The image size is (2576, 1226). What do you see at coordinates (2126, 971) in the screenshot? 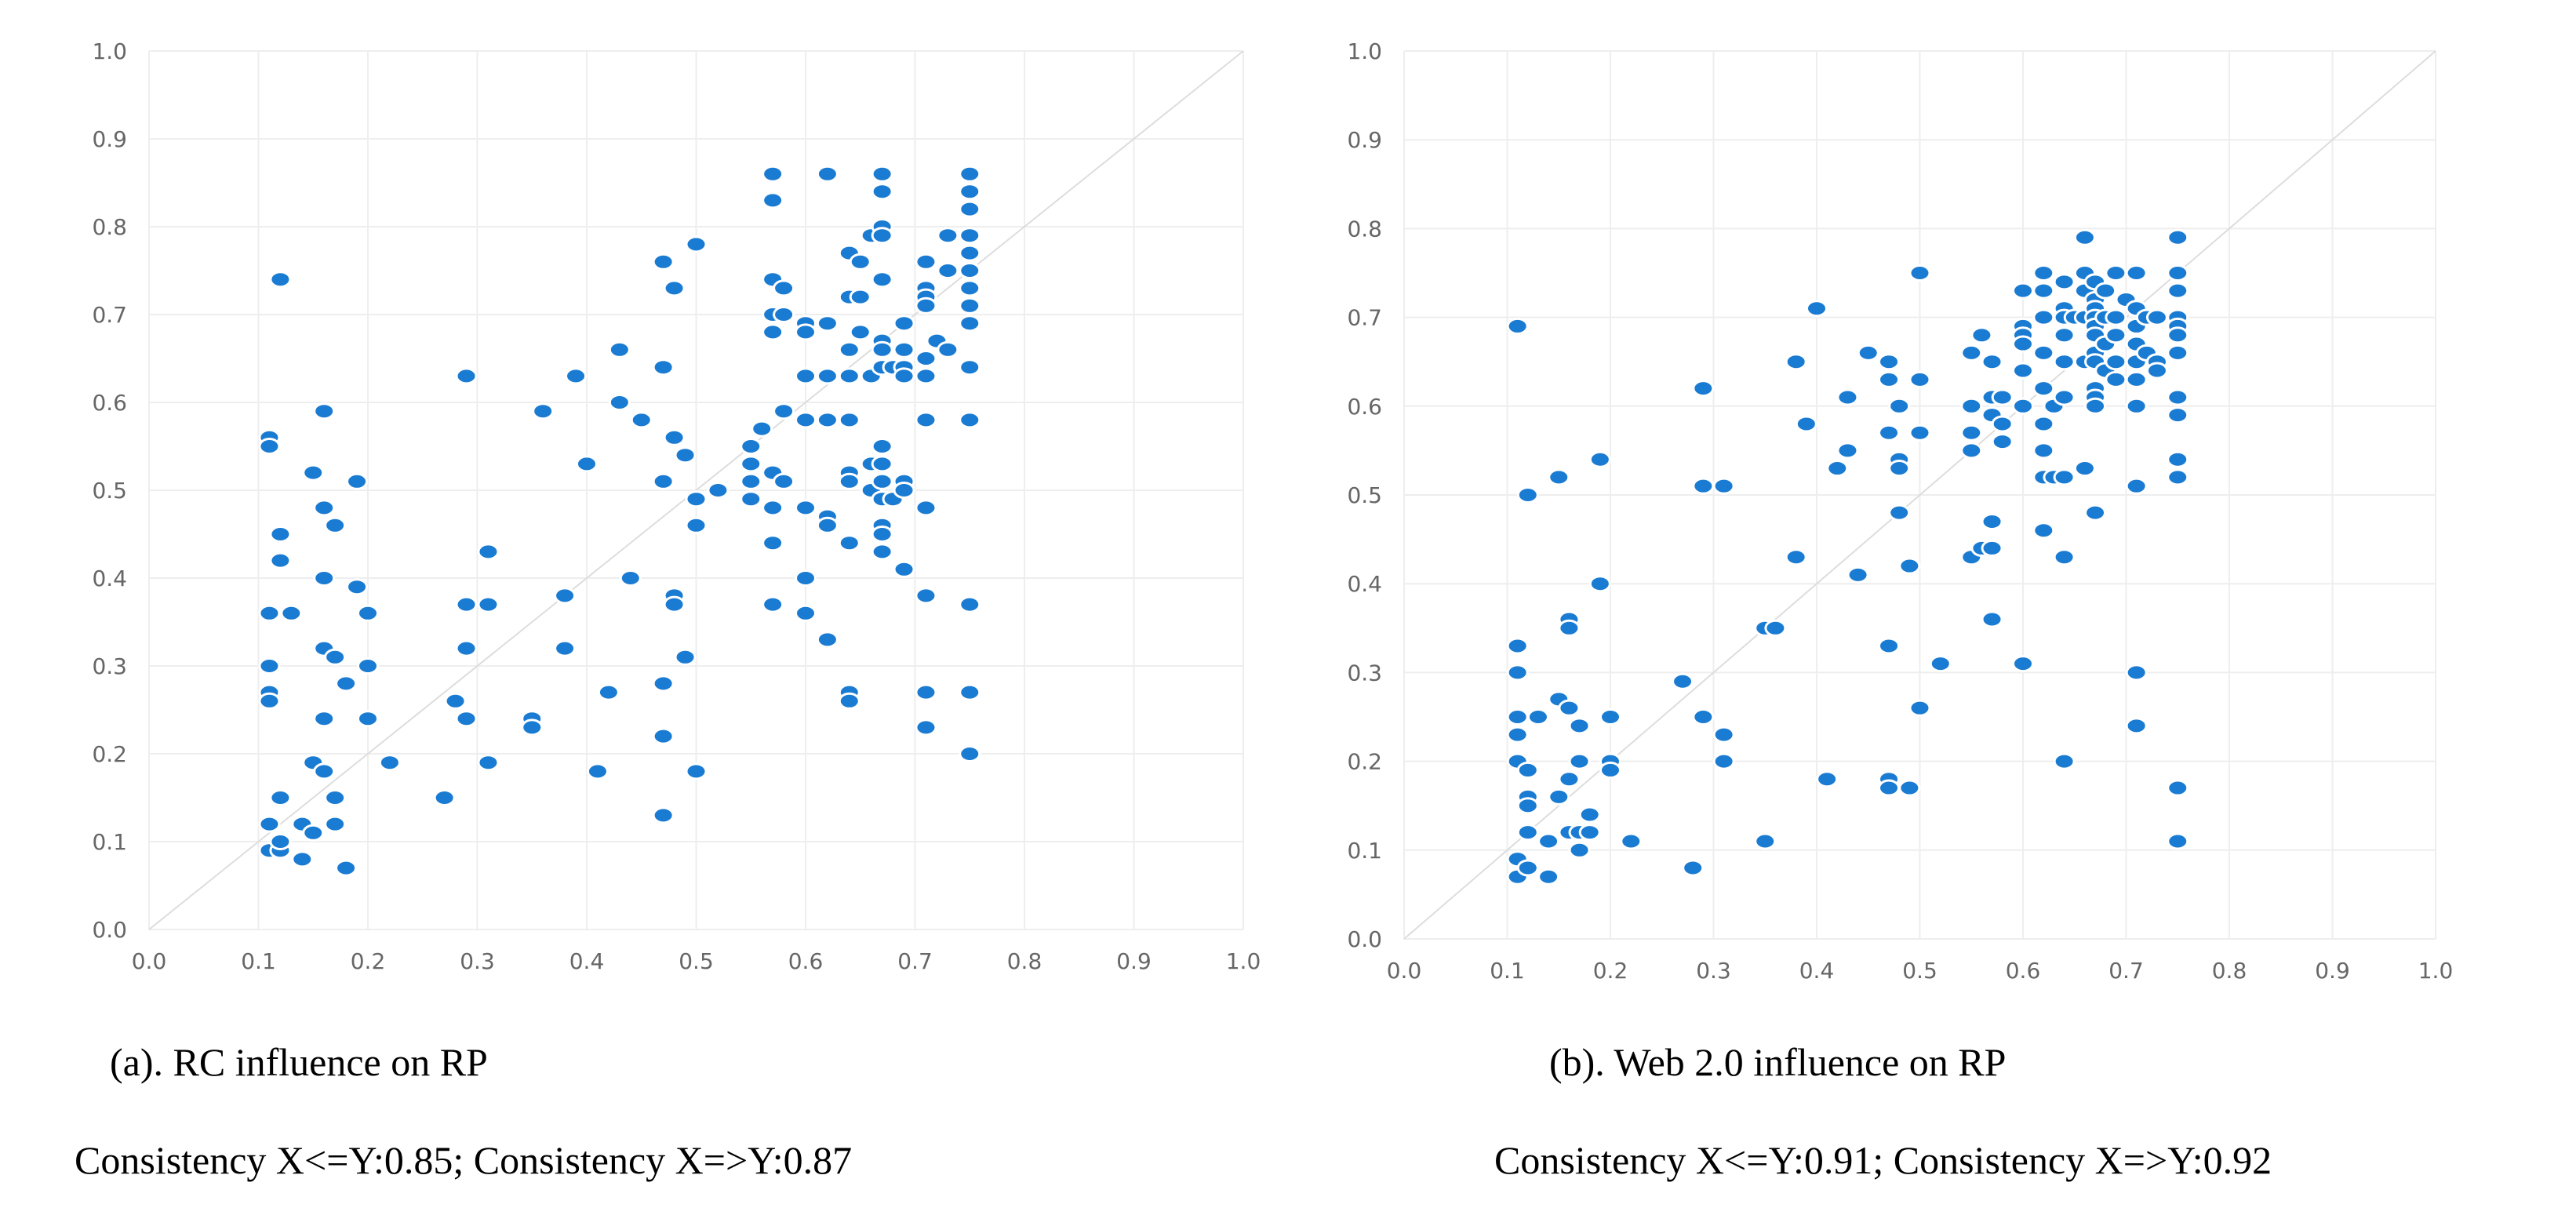
I see `x-tick-label: 0.7` at bounding box center [2126, 971].